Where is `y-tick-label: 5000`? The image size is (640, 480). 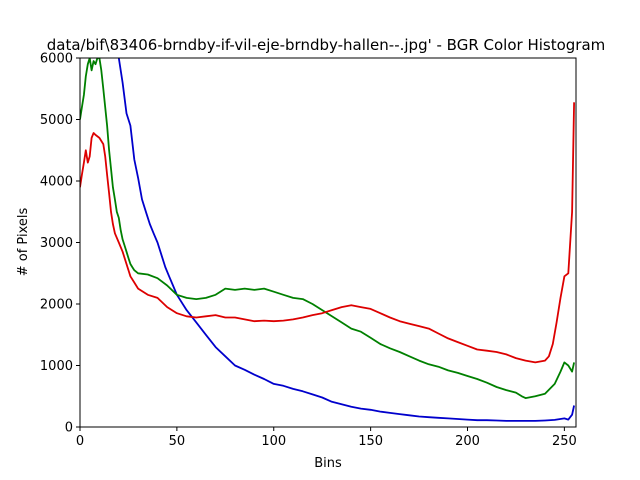 y-tick-label: 5000 is located at coordinates (56, 120).